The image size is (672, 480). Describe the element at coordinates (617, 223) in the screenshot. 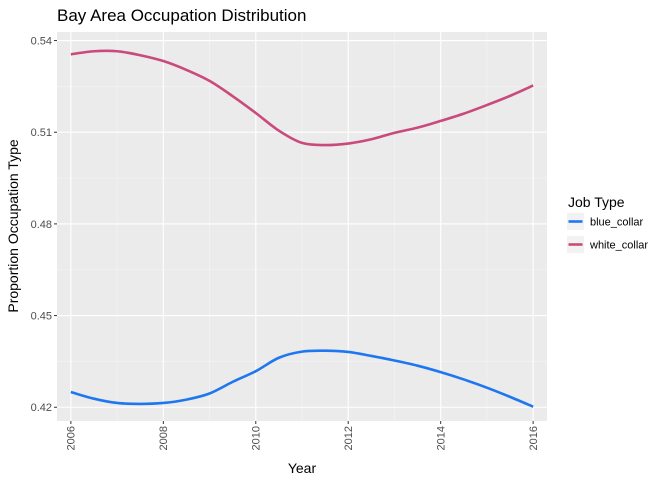

I see `legend-label-blue-collar: blue_collar` at that location.